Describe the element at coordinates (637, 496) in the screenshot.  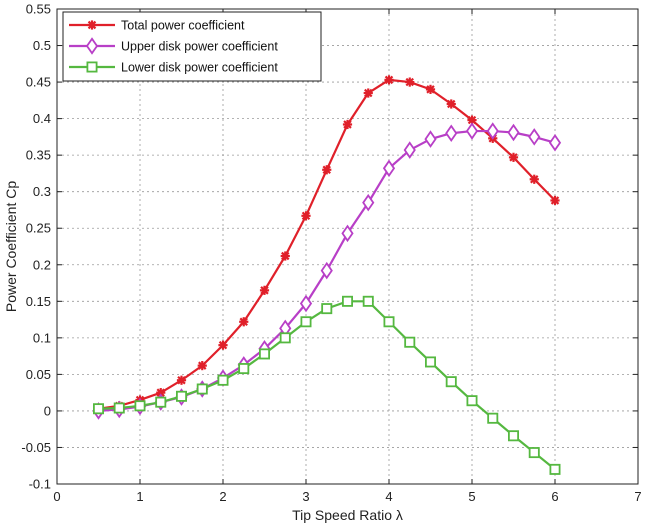
I see `x-tick-label: 7` at that location.